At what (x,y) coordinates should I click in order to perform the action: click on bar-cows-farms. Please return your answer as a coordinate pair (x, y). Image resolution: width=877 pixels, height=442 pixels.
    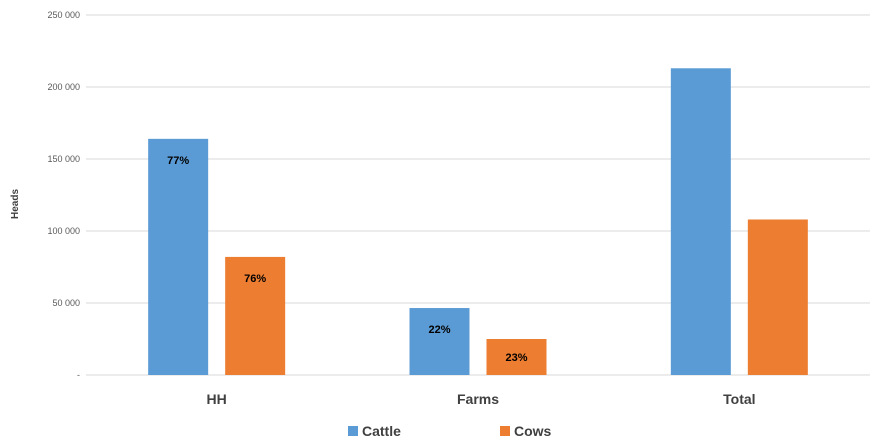
    Looking at the image, I should click on (516, 357).